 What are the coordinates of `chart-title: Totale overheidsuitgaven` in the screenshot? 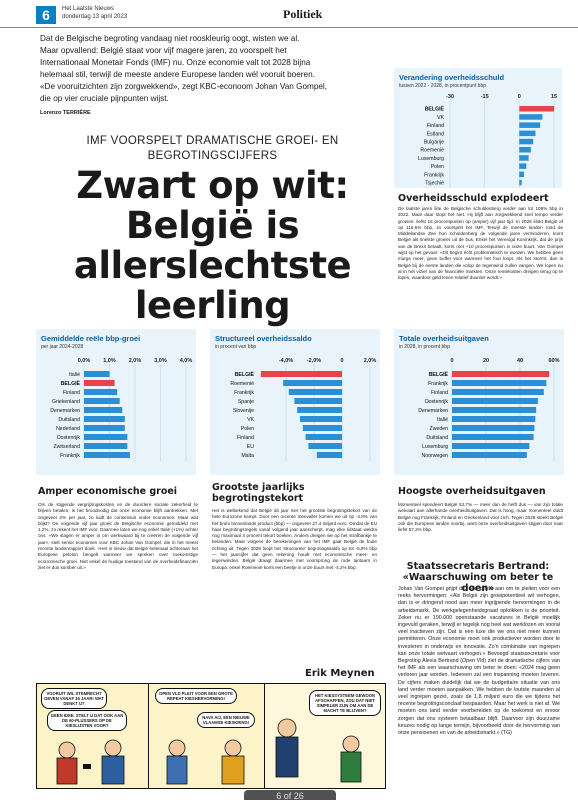 It's located at (444, 338).